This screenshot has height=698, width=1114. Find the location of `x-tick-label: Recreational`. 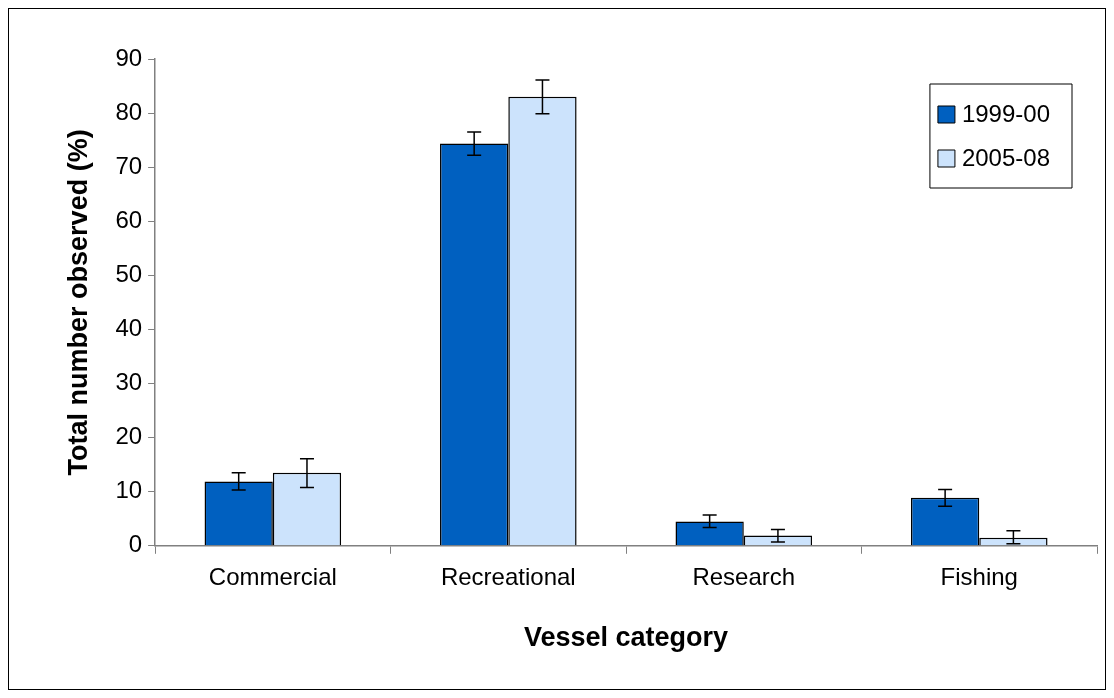

x-tick-label: Recreational is located at coordinates (508, 576).